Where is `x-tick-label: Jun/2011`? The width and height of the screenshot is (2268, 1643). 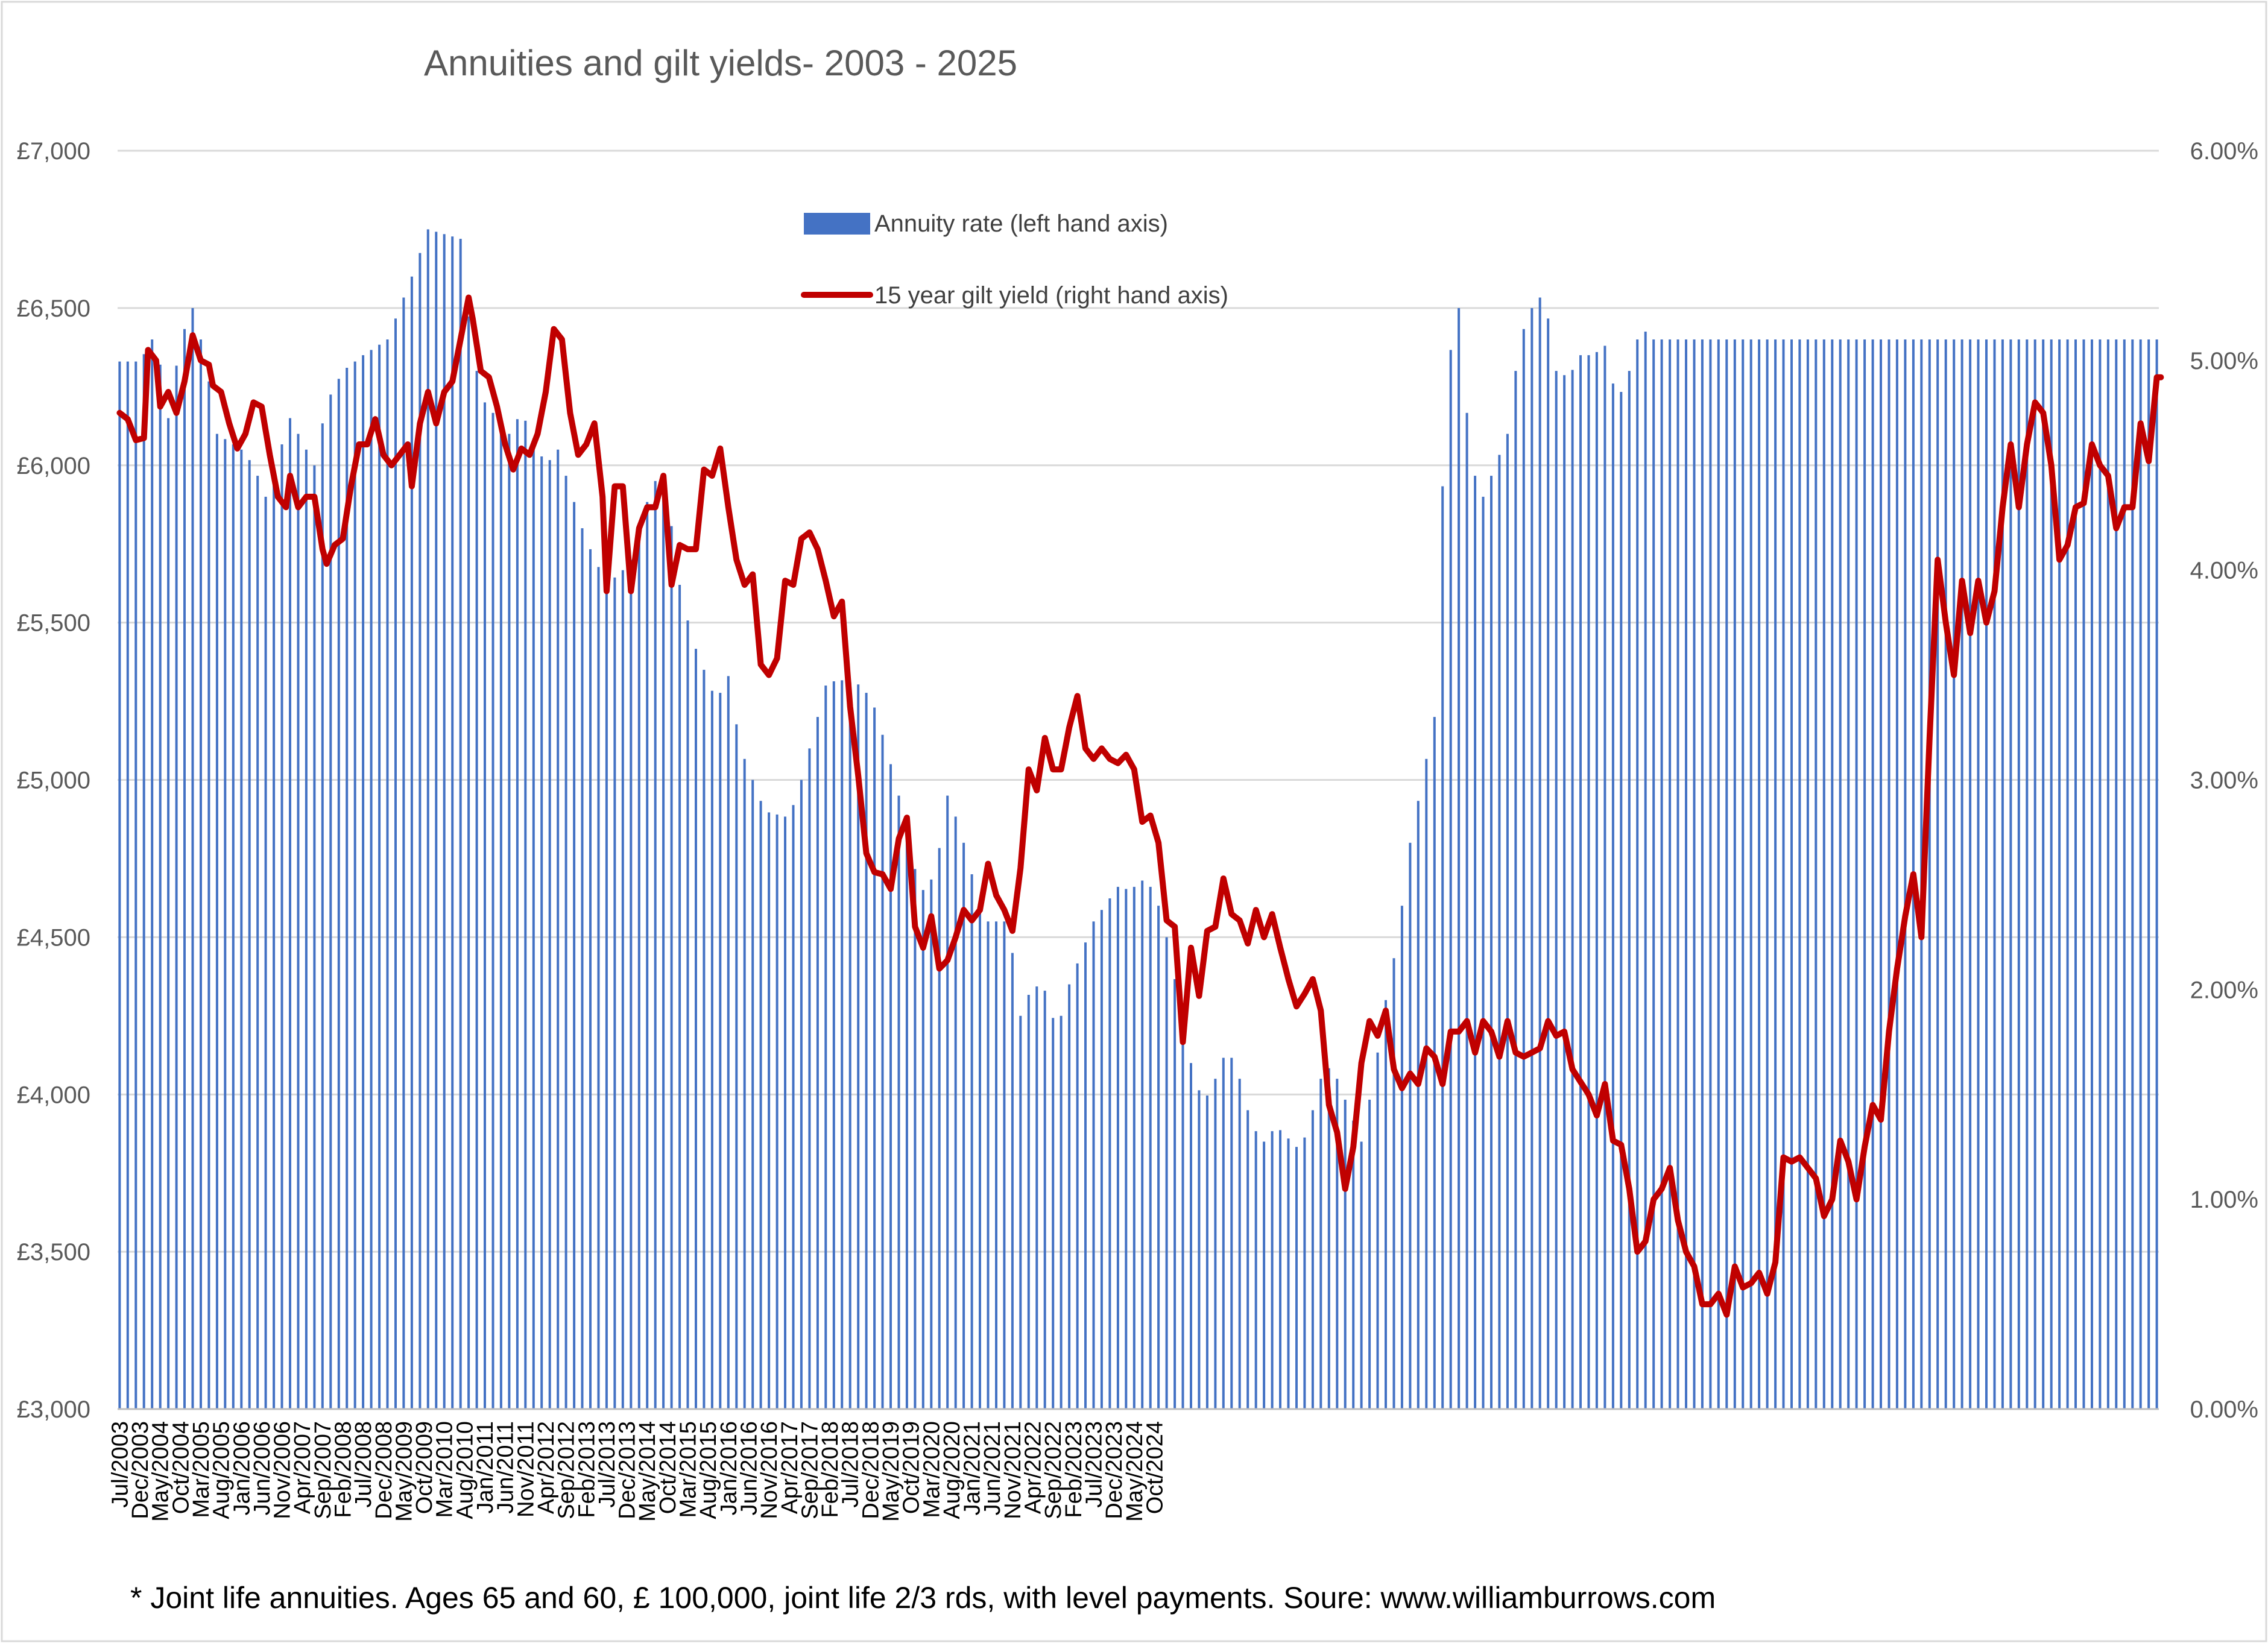 x-tick-label: Jun/2011 is located at coordinates (506, 1468).